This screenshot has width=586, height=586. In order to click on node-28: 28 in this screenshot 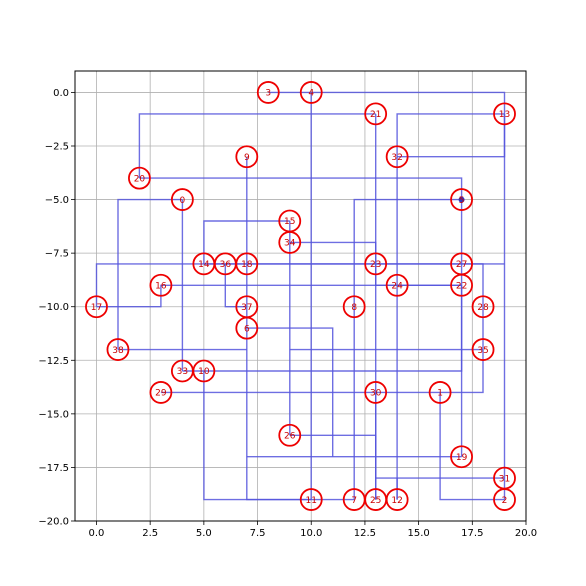, I will do `click(483, 307)`.